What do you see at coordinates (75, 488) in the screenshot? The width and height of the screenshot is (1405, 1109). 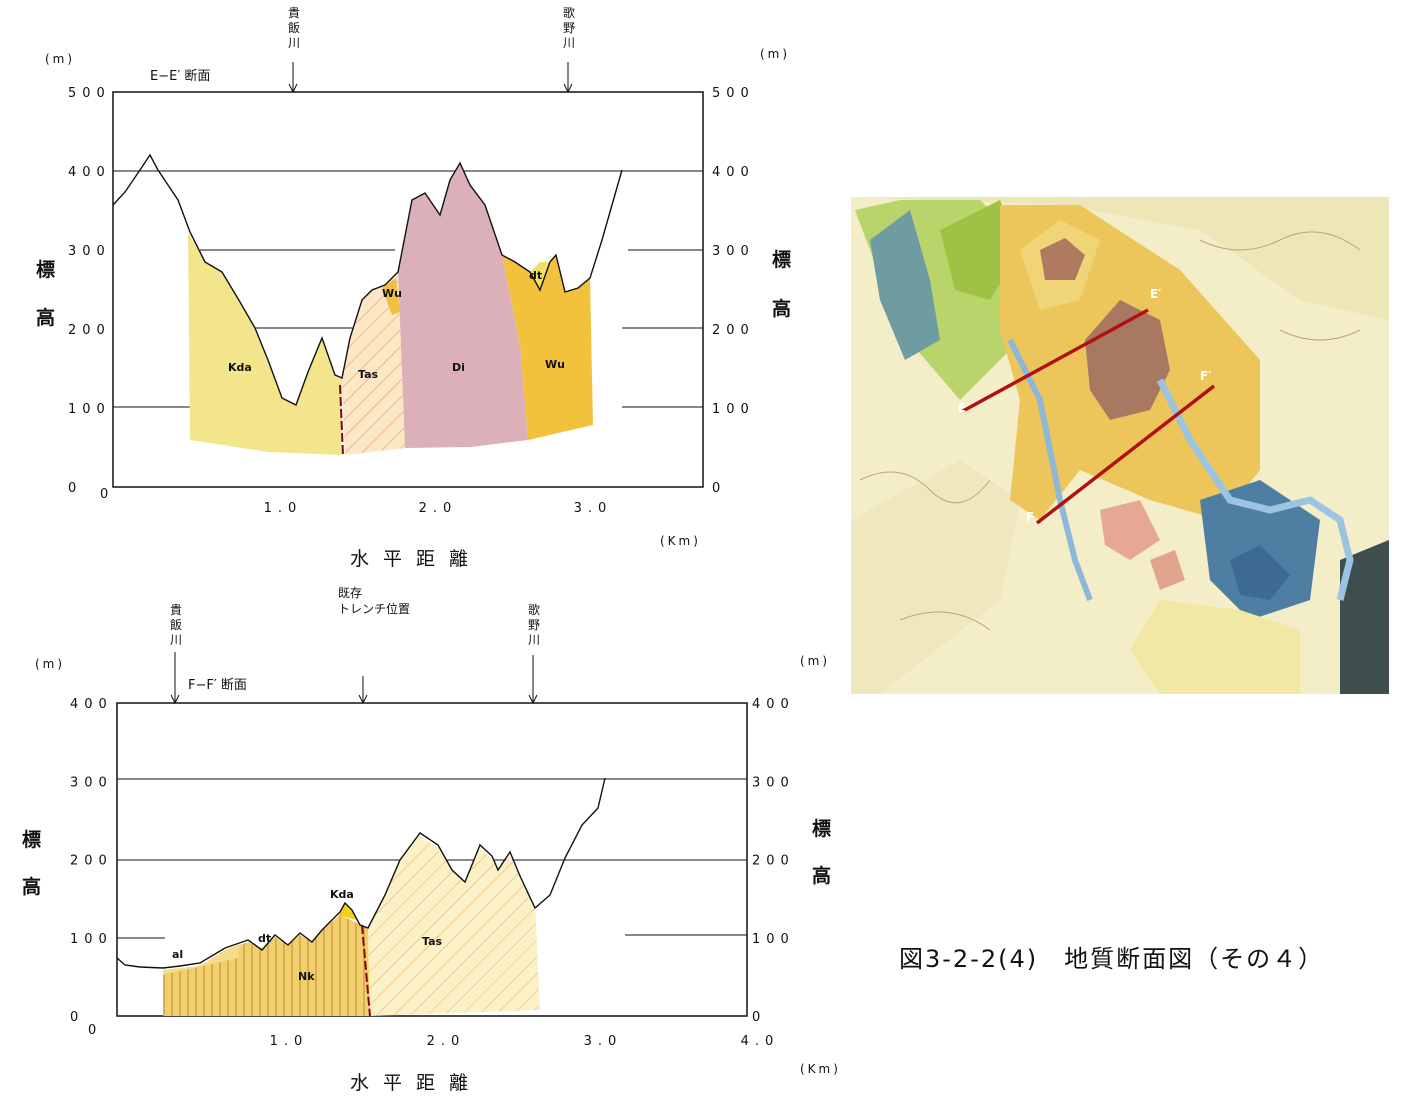 I see `y-tick-left: 0` at bounding box center [75, 488].